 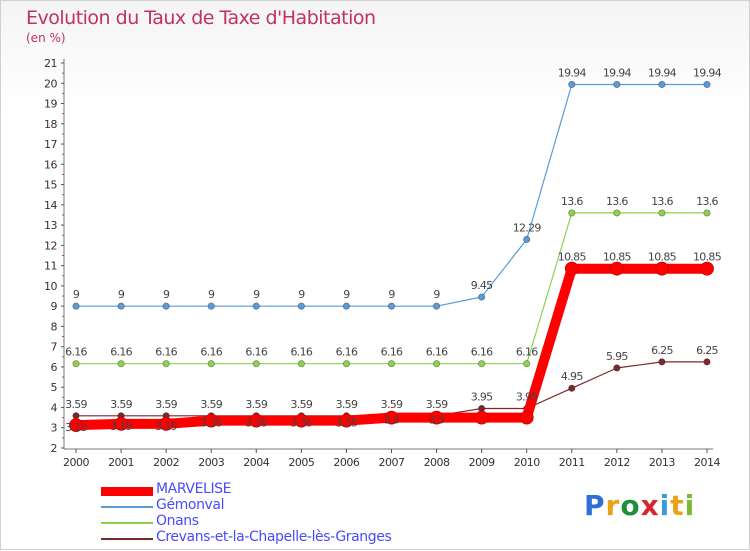 I want to click on legend-label: MARVELISE, so click(x=194, y=489).